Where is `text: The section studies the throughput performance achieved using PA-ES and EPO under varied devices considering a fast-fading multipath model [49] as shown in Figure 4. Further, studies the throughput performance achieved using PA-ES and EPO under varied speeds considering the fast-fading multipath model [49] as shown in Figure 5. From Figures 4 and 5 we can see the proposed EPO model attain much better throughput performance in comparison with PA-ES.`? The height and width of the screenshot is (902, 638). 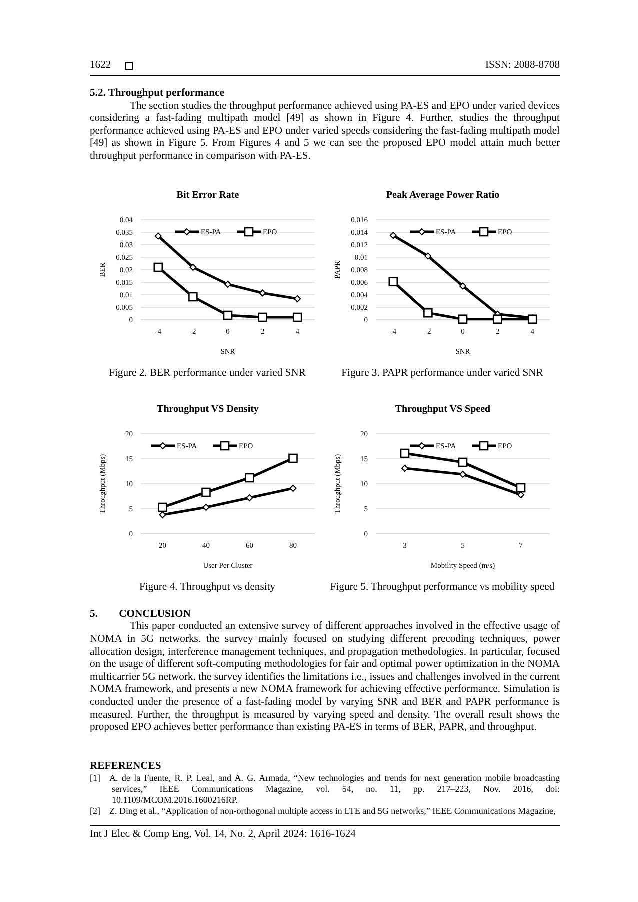 text: The section studies the throughput performance achieved using PA-ES and EPO under varied devices considering a fast-fading multipath model [49] as shown in Figure 4. Further, studies the throughput performance achieved using PA-ES and EPO under varied speeds considering the fast-fading multipath model [49] as shown in Figure 5. From Figures 4 and 5 we can see the proposed EPO model attain much better throughput performance in comparison with PA-ES. is located at coordinates (325, 132).